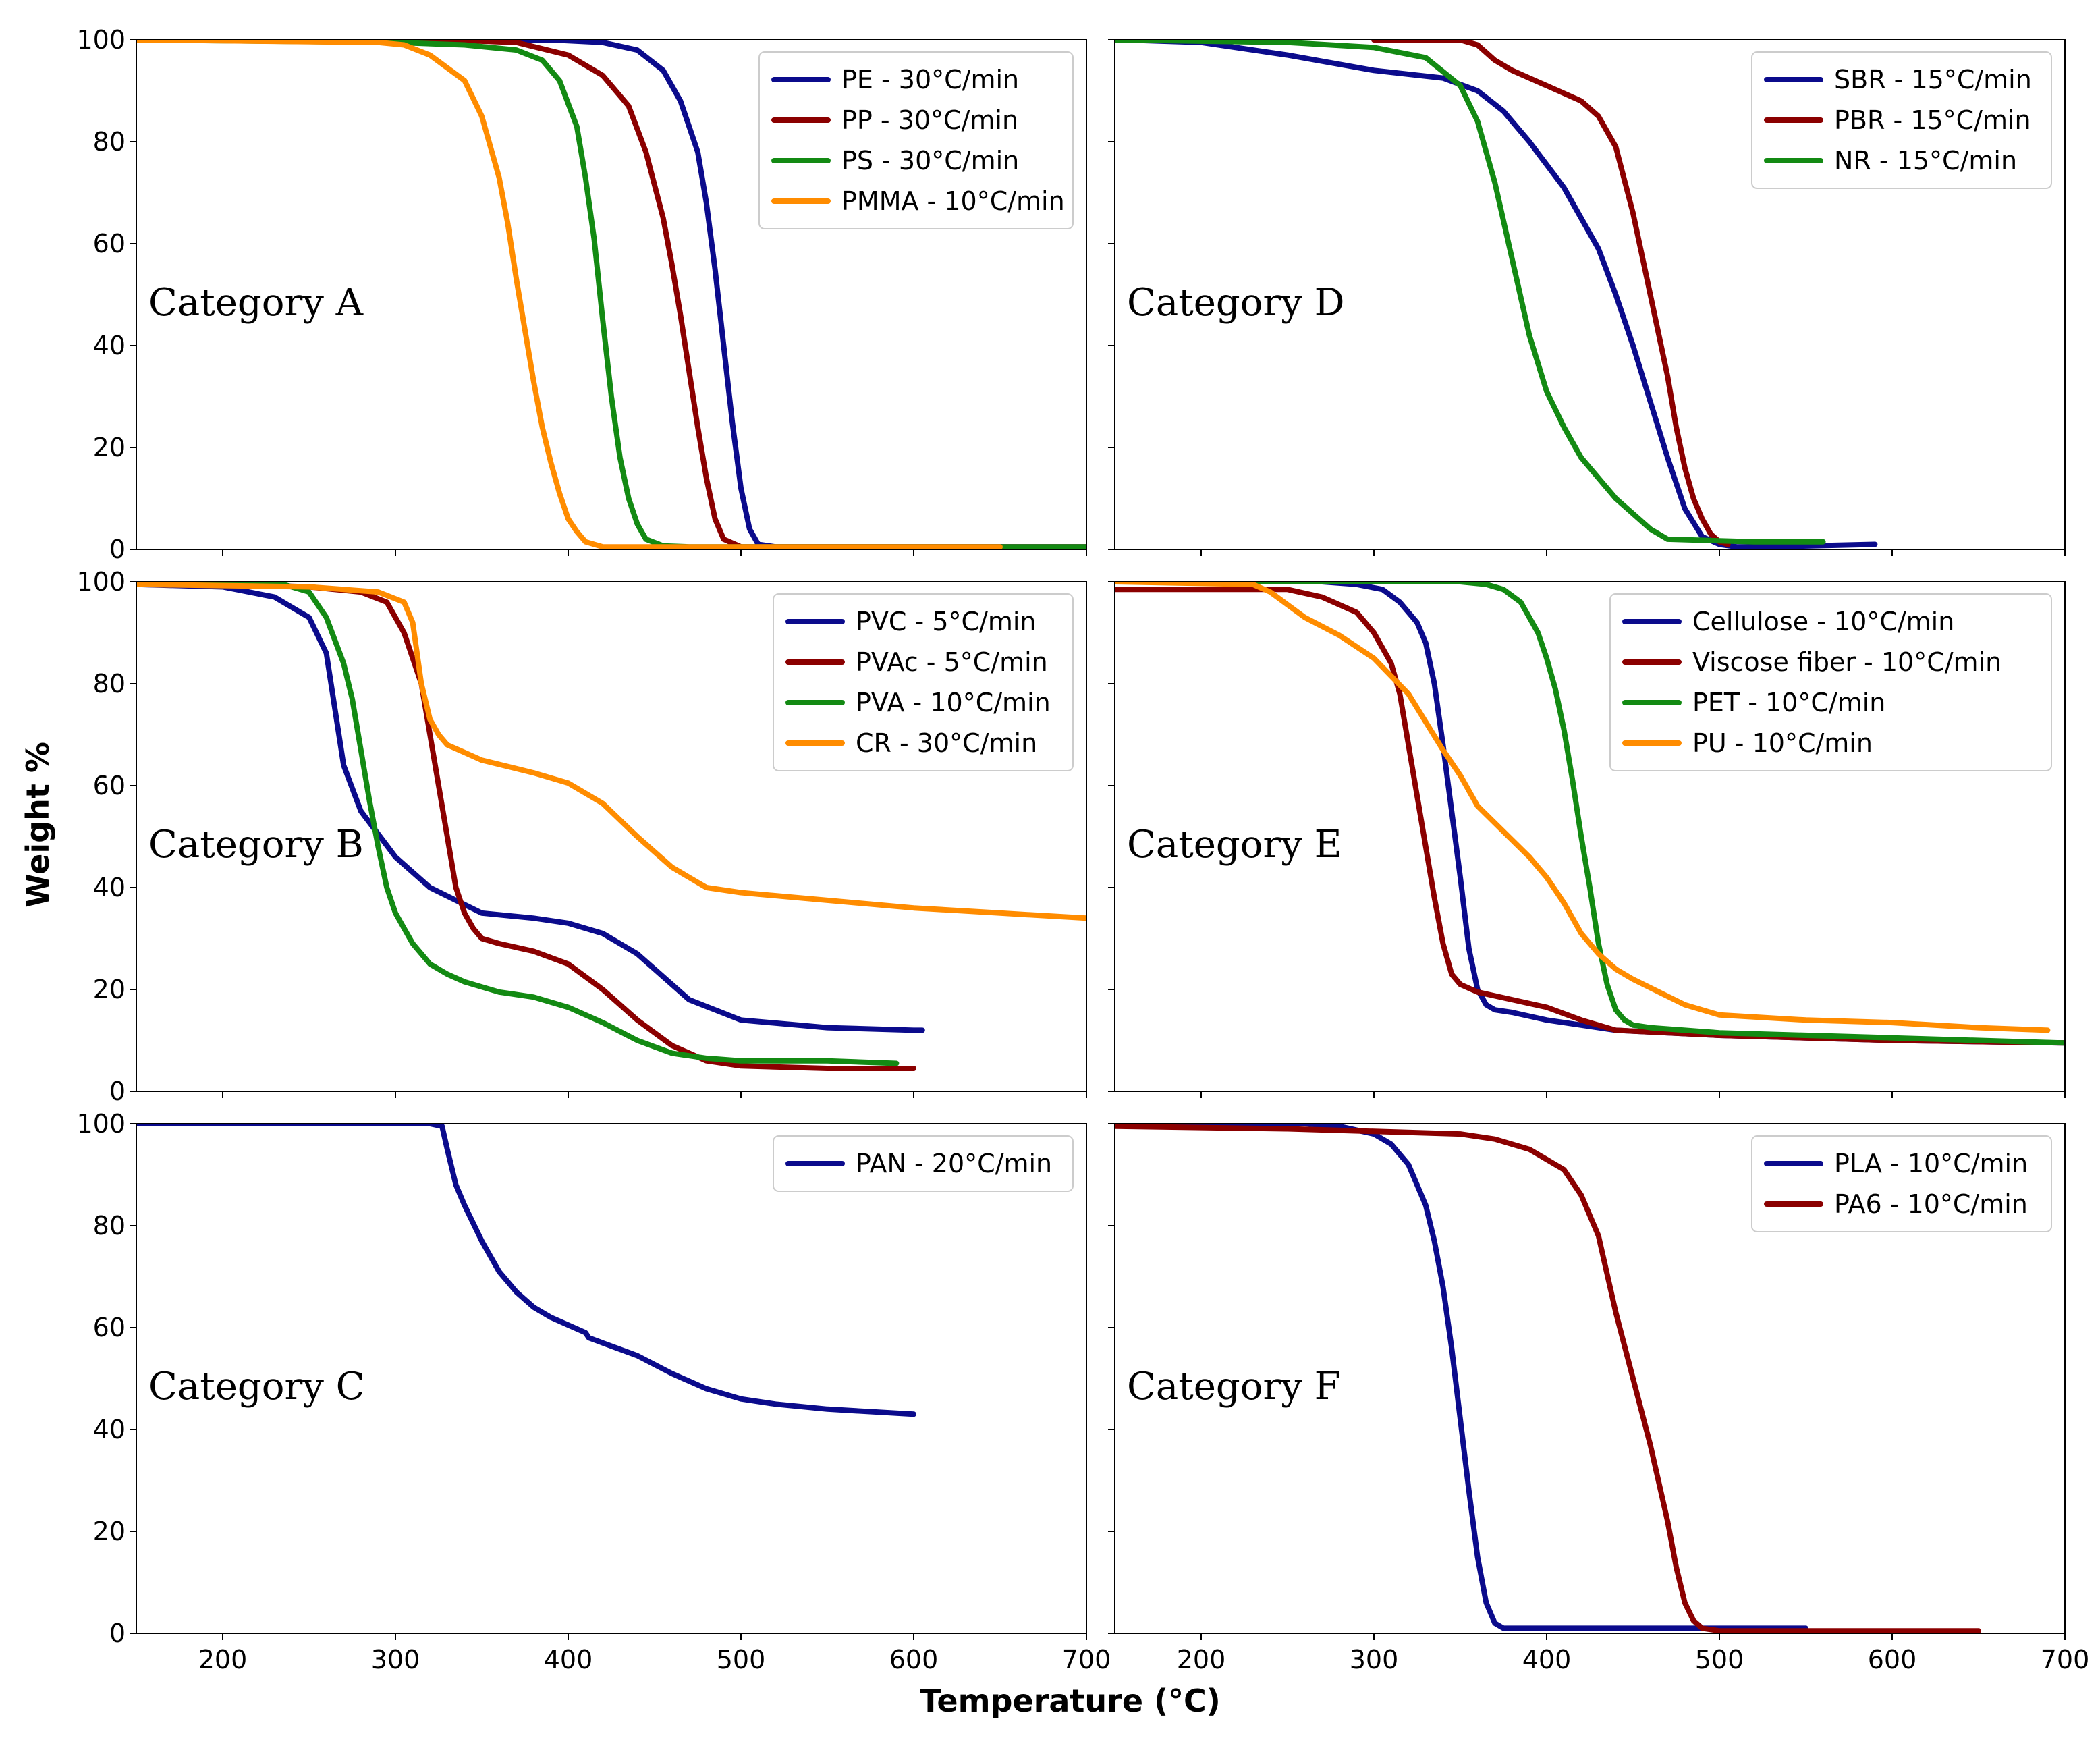  Describe the element at coordinates (1931, 1163) in the screenshot. I see `legend-entry-pla: PLA - 10°C/min` at that location.